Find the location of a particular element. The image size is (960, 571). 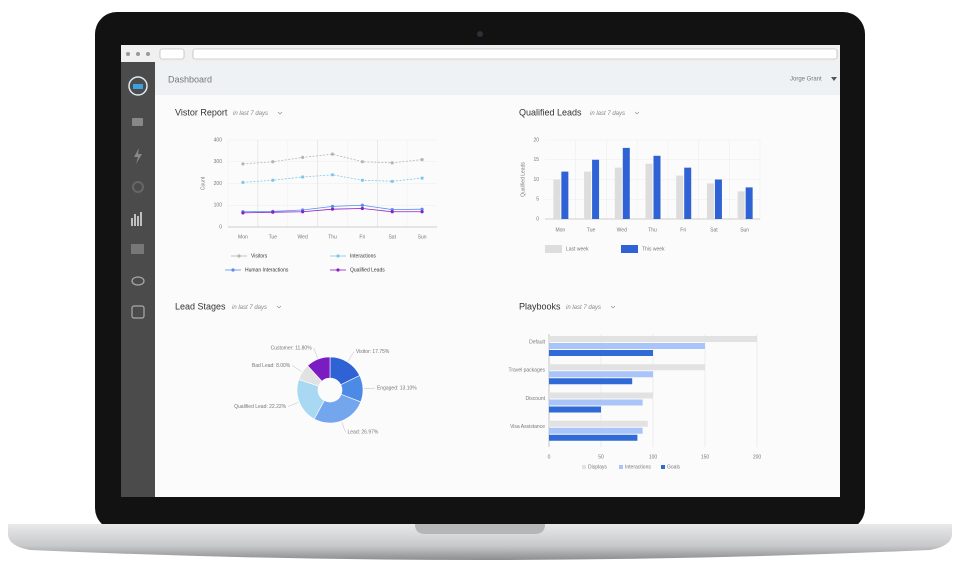

y-tick-label: 400 is located at coordinates (218, 140).